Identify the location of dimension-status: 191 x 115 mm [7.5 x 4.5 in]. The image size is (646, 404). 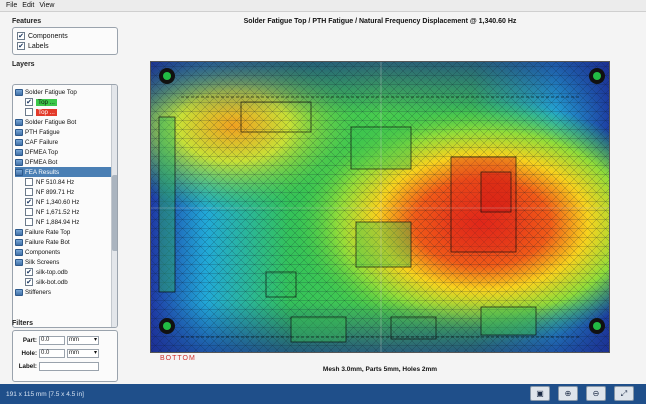
(45, 394).